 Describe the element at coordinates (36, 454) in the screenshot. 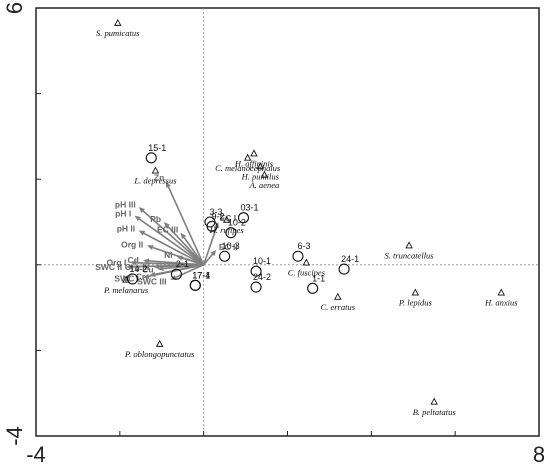

I see `x-tick-label: -4` at that location.